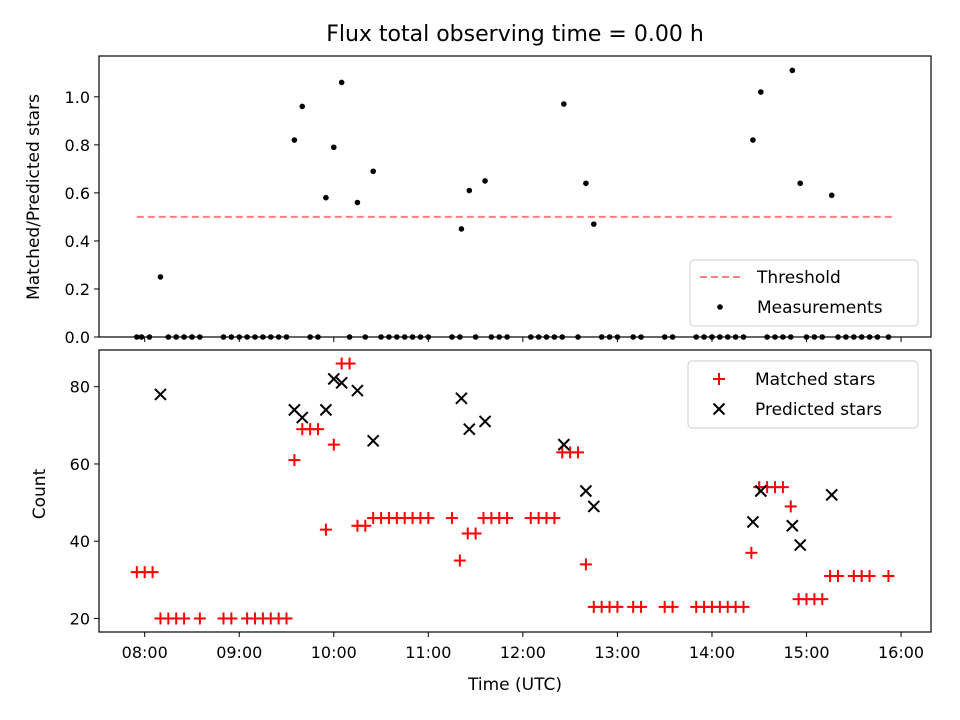 The image size is (960, 720). What do you see at coordinates (239, 652) in the screenshot?
I see `bottom-x-tick-label: 09:00` at bounding box center [239, 652].